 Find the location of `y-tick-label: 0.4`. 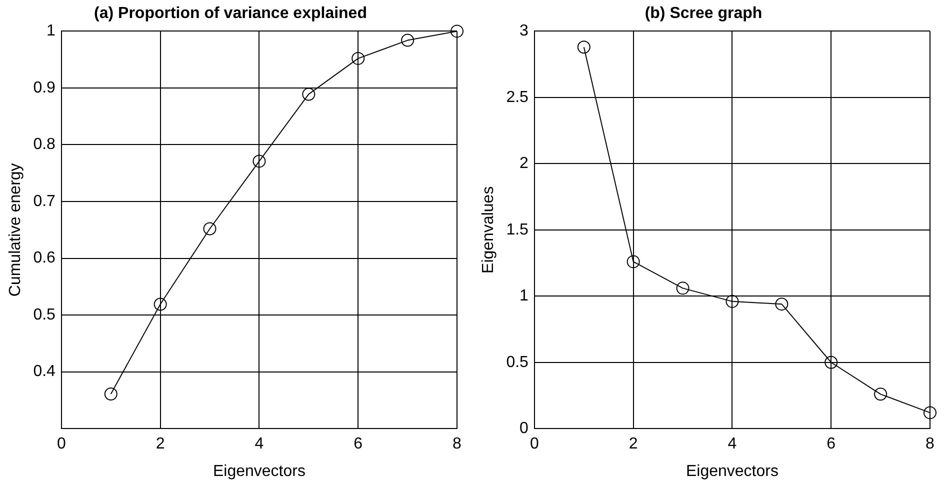

y-tick-label: 0.4 is located at coordinates (44, 371).